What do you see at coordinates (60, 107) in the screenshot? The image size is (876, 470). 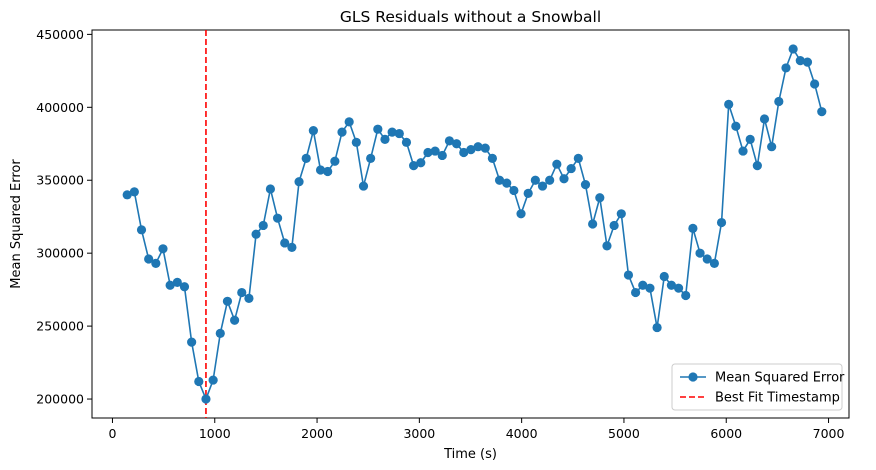 I see `y-tick-label: 400000` at bounding box center [60, 107].